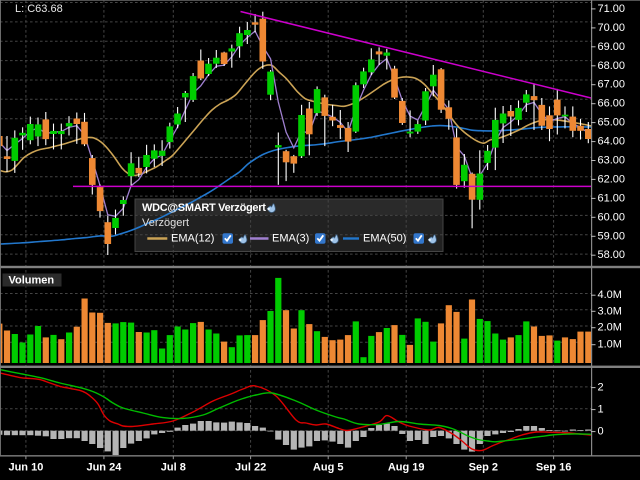 The width and height of the screenshot is (640, 480). I want to click on svg-text: Jul 8, so click(173, 468).